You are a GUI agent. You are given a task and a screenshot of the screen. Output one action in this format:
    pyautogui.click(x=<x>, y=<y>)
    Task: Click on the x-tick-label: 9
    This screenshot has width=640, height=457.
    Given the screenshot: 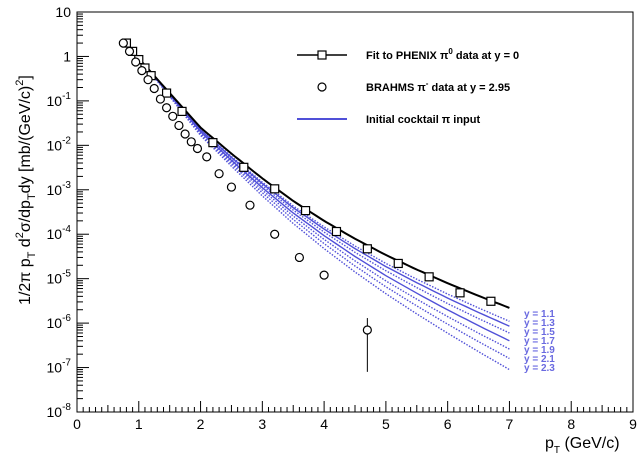 What is the action you would take?
    pyautogui.click(x=633, y=424)
    